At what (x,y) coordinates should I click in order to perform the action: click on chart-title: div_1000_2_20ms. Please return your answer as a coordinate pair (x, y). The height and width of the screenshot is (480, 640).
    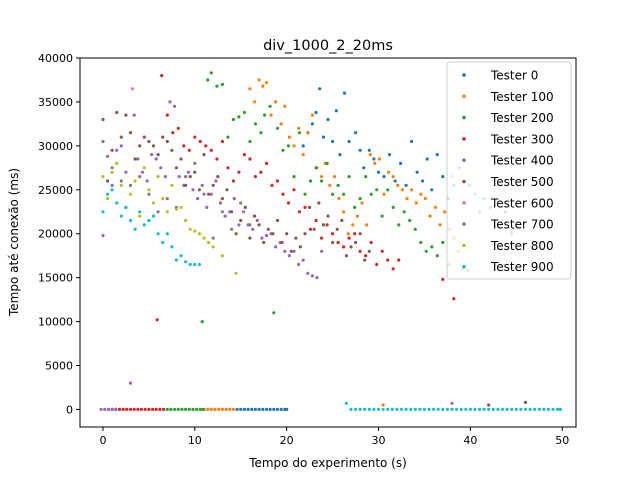
    Looking at the image, I should click on (328, 46).